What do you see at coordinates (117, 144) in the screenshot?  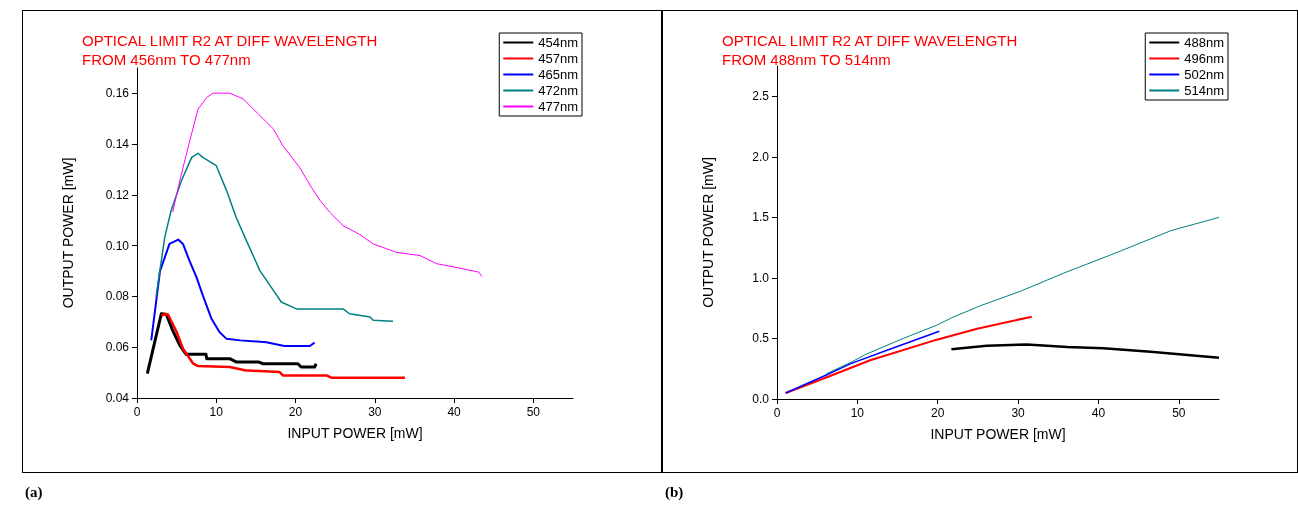 I see `y-tick-label: 0.14` at bounding box center [117, 144].